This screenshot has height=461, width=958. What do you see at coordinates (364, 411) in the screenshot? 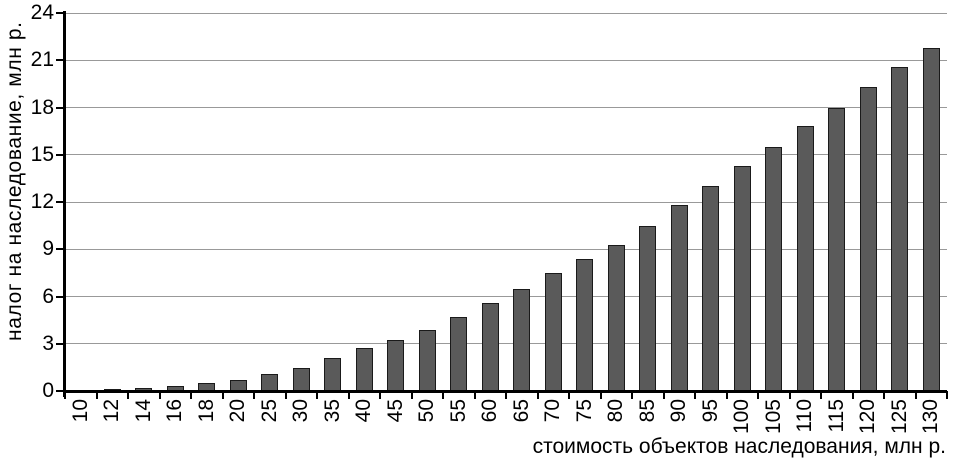
I see `x-tick-label-40: 40` at bounding box center [364, 411].